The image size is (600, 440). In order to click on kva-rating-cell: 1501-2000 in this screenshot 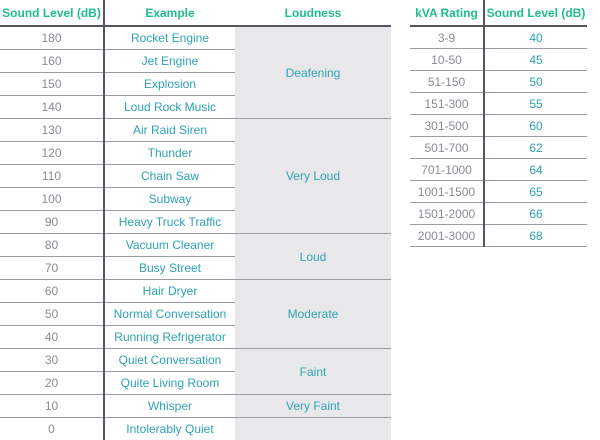, I will do `click(447, 213)`.